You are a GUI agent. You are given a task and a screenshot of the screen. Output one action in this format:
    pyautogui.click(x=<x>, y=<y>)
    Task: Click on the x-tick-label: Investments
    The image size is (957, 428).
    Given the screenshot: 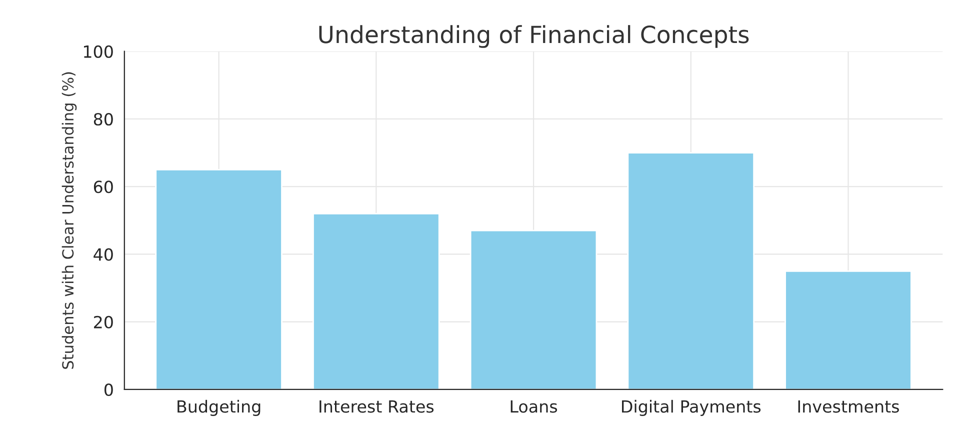 What is the action you would take?
    pyautogui.click(x=848, y=406)
    